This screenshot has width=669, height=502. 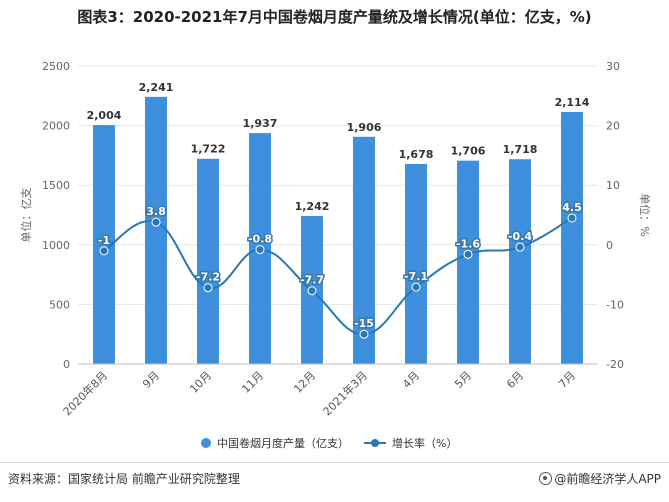 I want to click on line-value-label: 4.5, so click(x=572, y=207).